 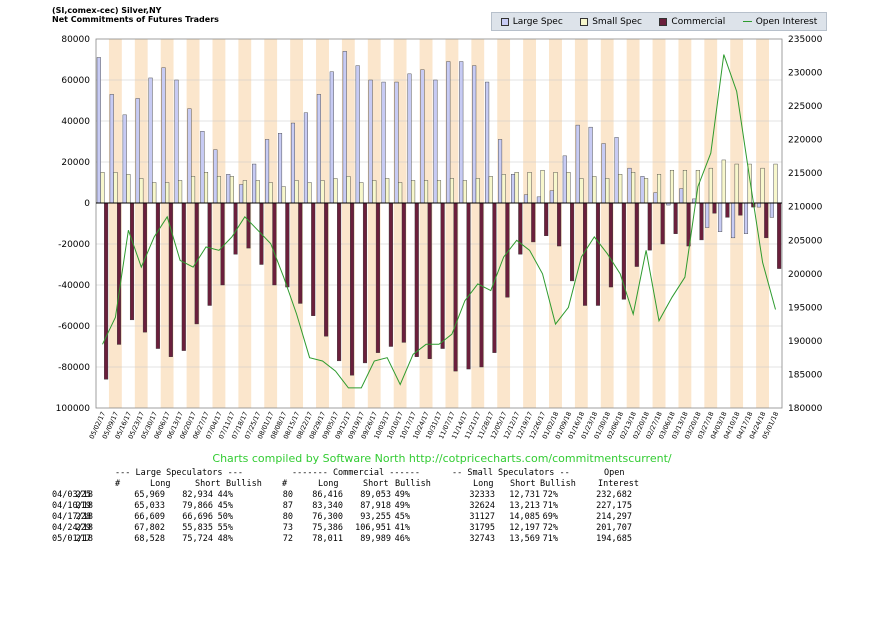 What do you see at coordinates (531, 22) in the screenshot?
I see `legend-item-large-spec: Large Spec` at bounding box center [531, 22].